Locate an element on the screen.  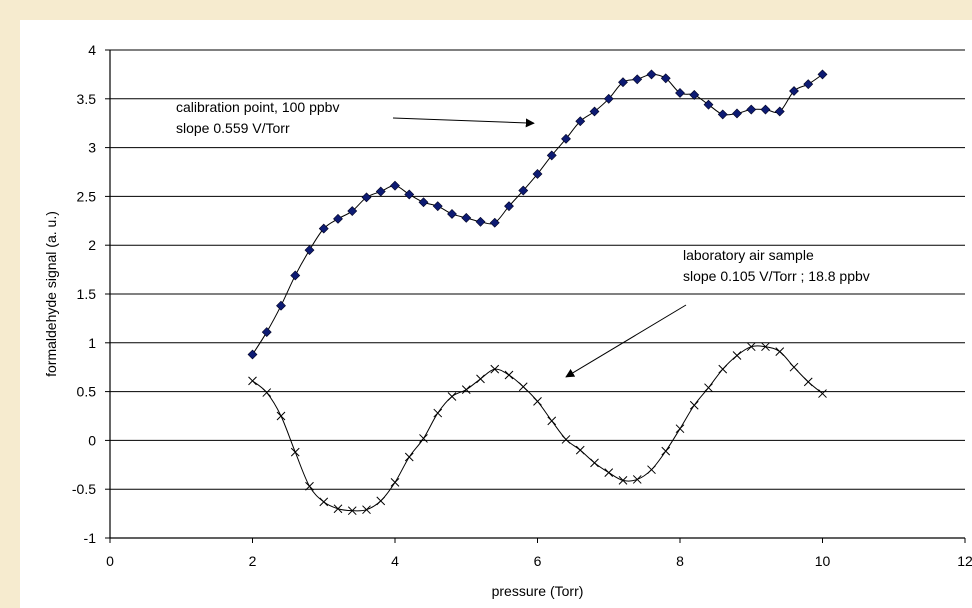
y-tick-label: 2 is located at coordinates (92, 245).